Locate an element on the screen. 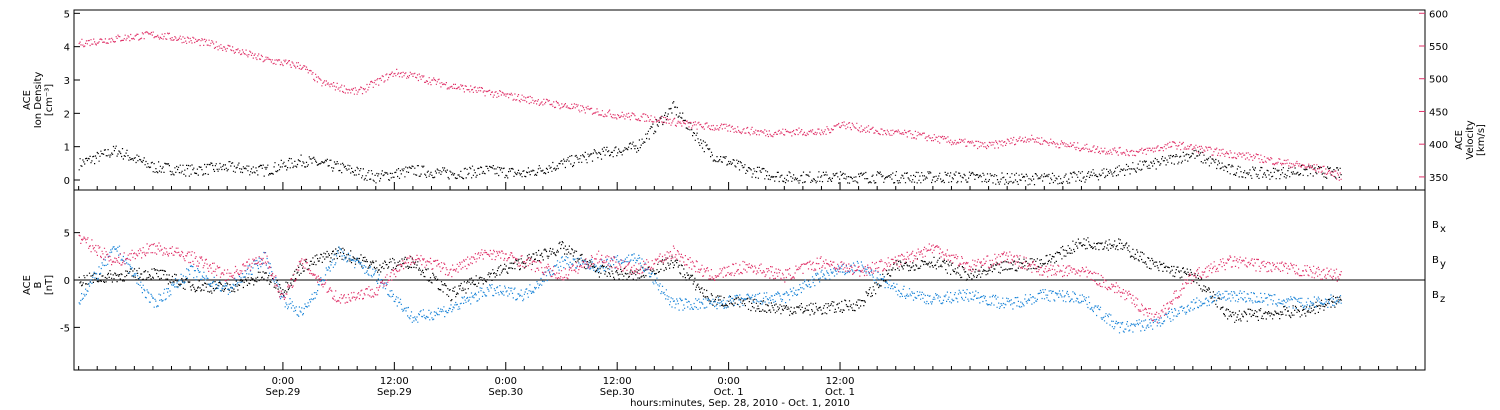 This screenshot has height=410, width=1500. velocity-axis-label: [km/s] is located at coordinates (1481, 140).